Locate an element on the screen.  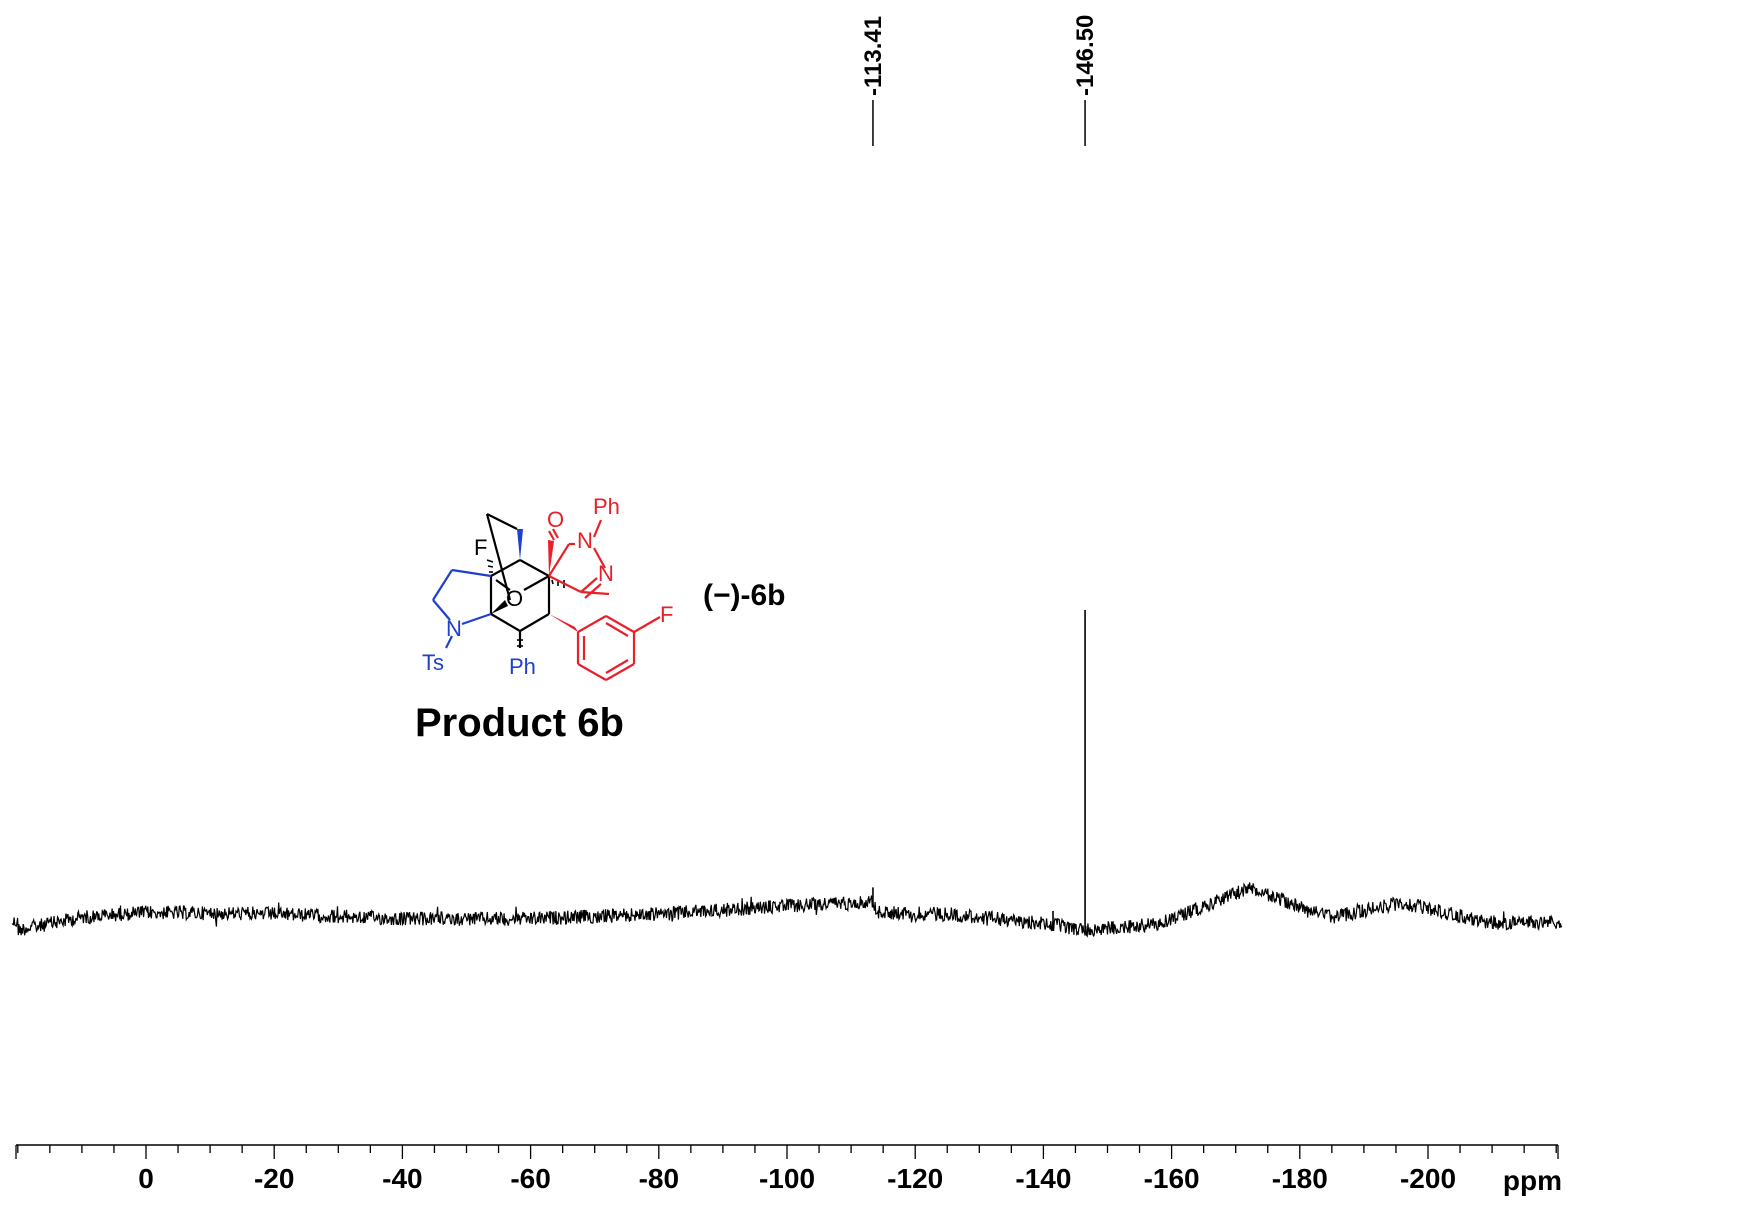
peak-labels: -113.41 -146.50 is located at coordinates (979, 80).